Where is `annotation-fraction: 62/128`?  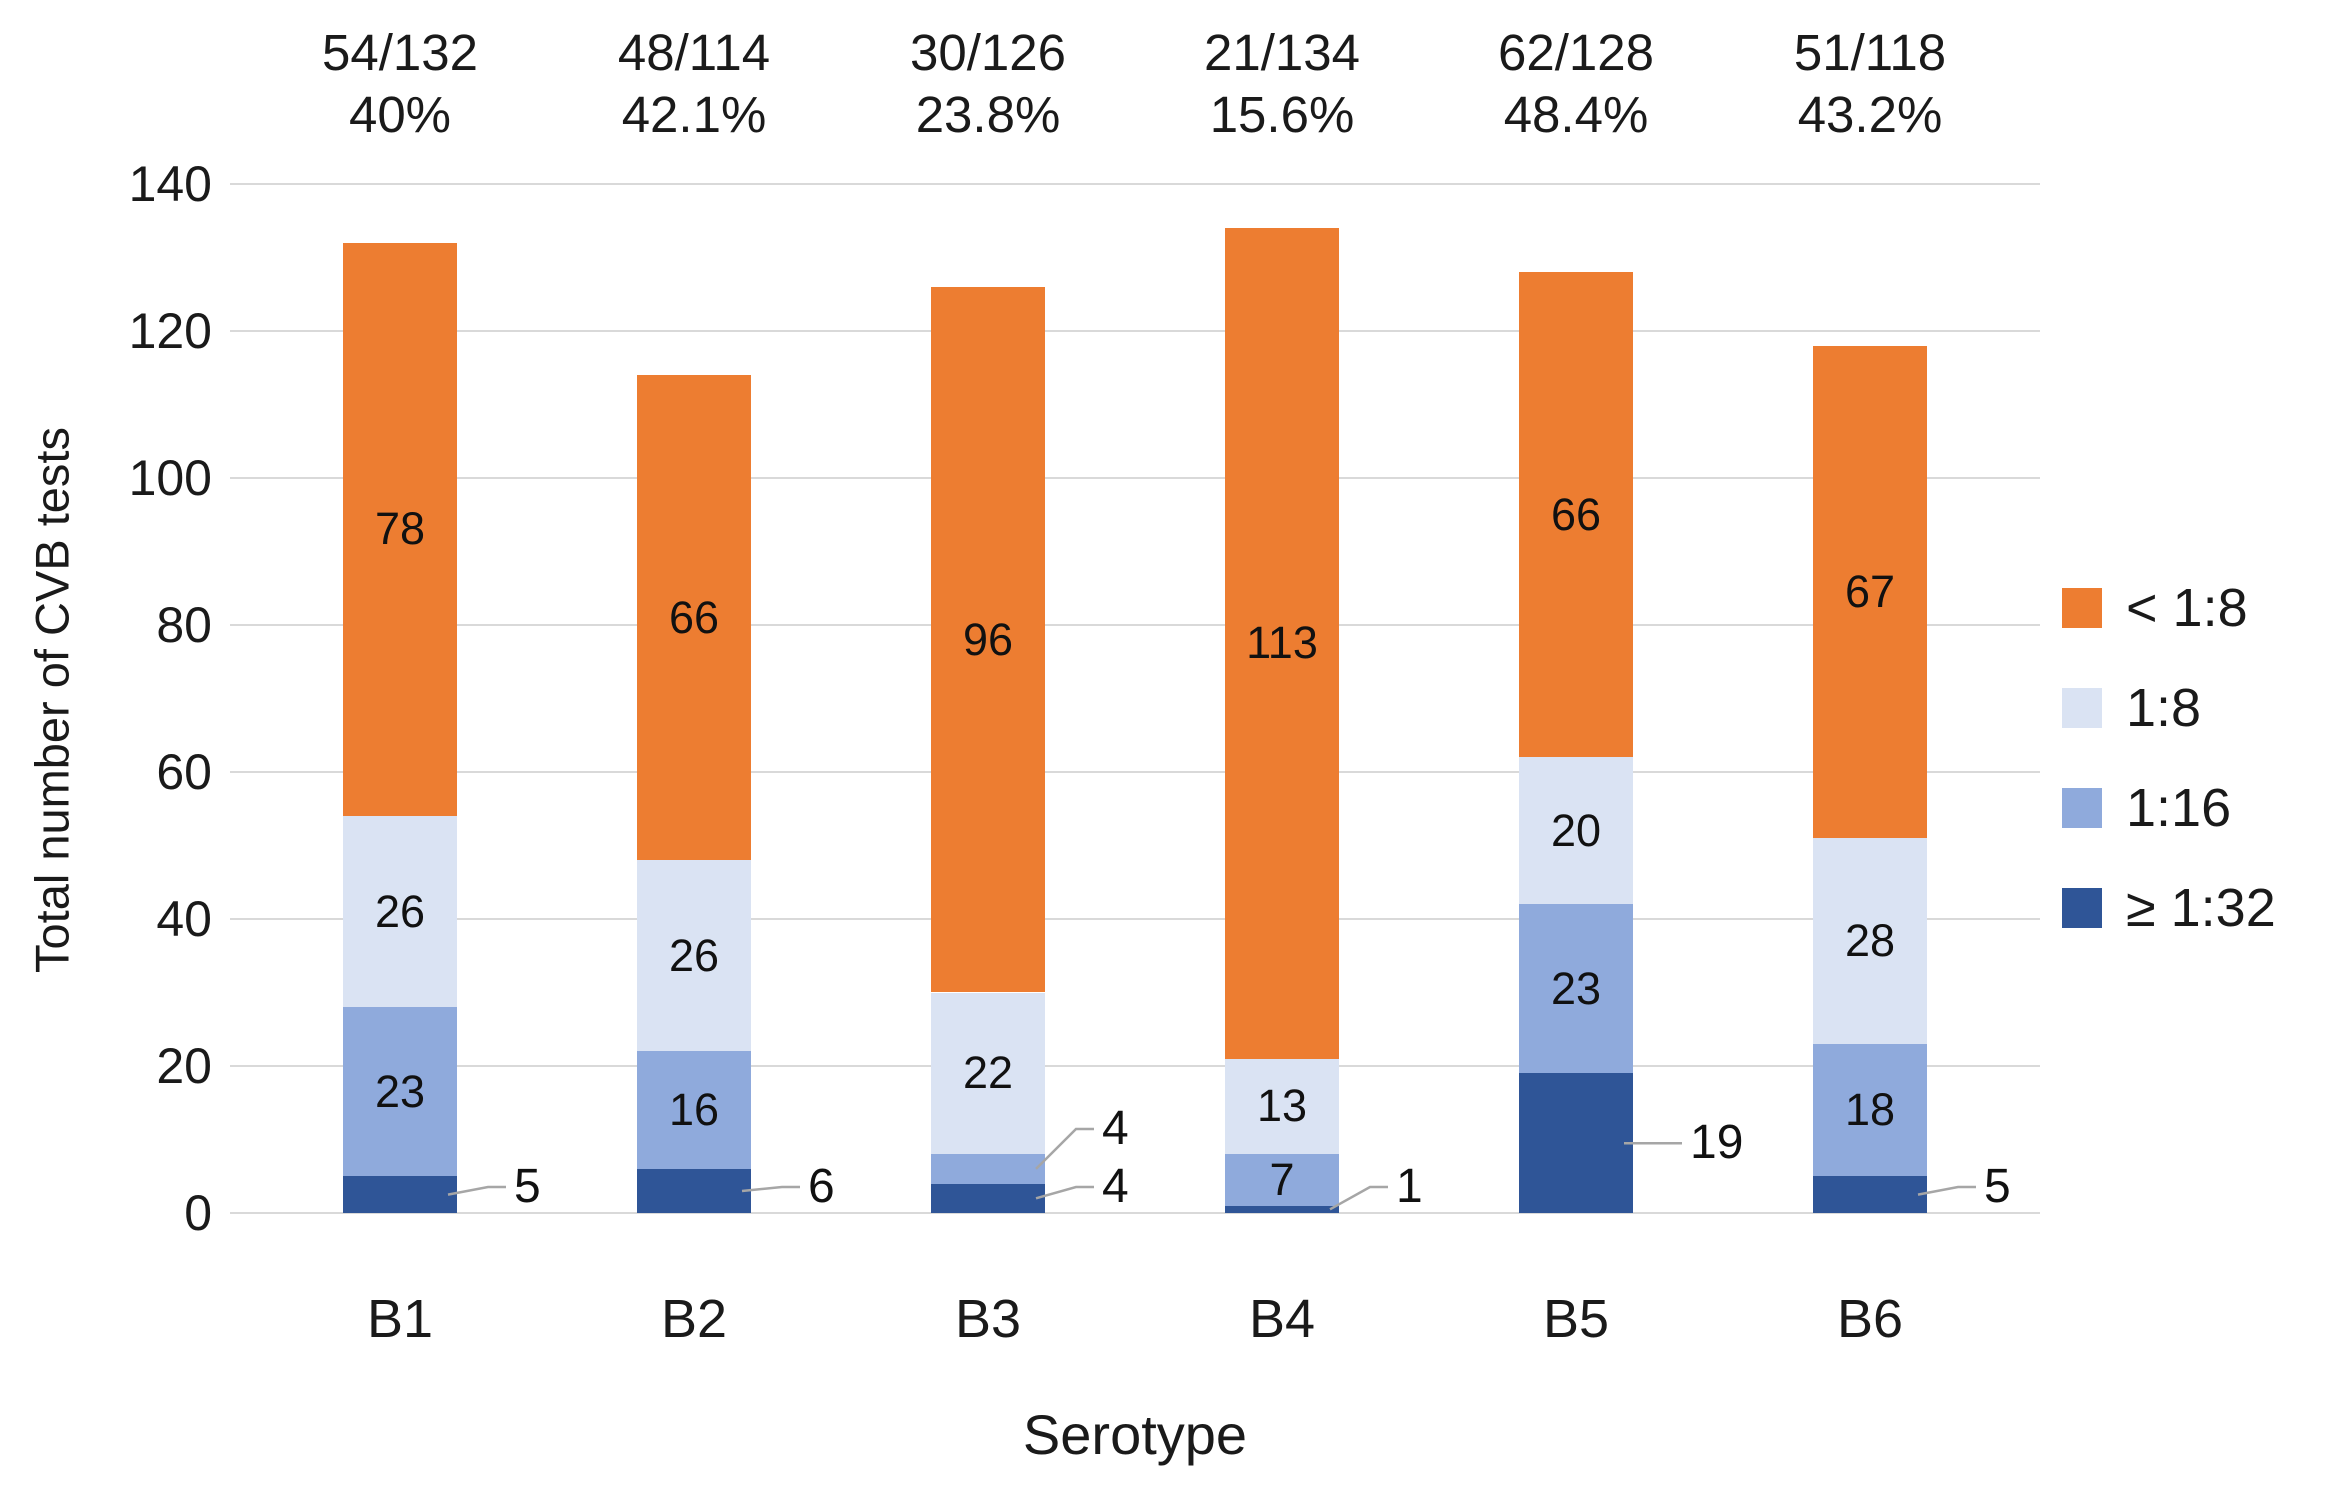 annotation-fraction: 62/128 is located at coordinates (1576, 52).